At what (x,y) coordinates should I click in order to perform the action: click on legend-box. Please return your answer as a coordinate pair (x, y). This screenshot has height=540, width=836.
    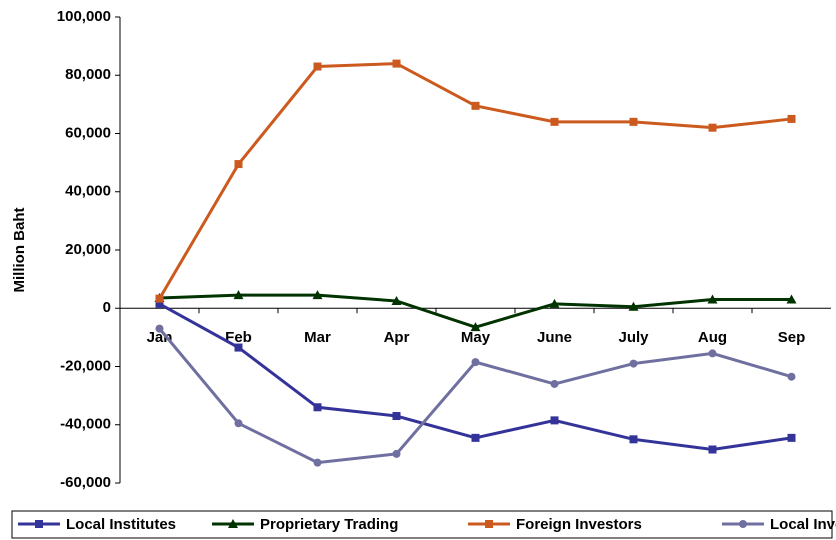
    Looking at the image, I should click on (422, 524).